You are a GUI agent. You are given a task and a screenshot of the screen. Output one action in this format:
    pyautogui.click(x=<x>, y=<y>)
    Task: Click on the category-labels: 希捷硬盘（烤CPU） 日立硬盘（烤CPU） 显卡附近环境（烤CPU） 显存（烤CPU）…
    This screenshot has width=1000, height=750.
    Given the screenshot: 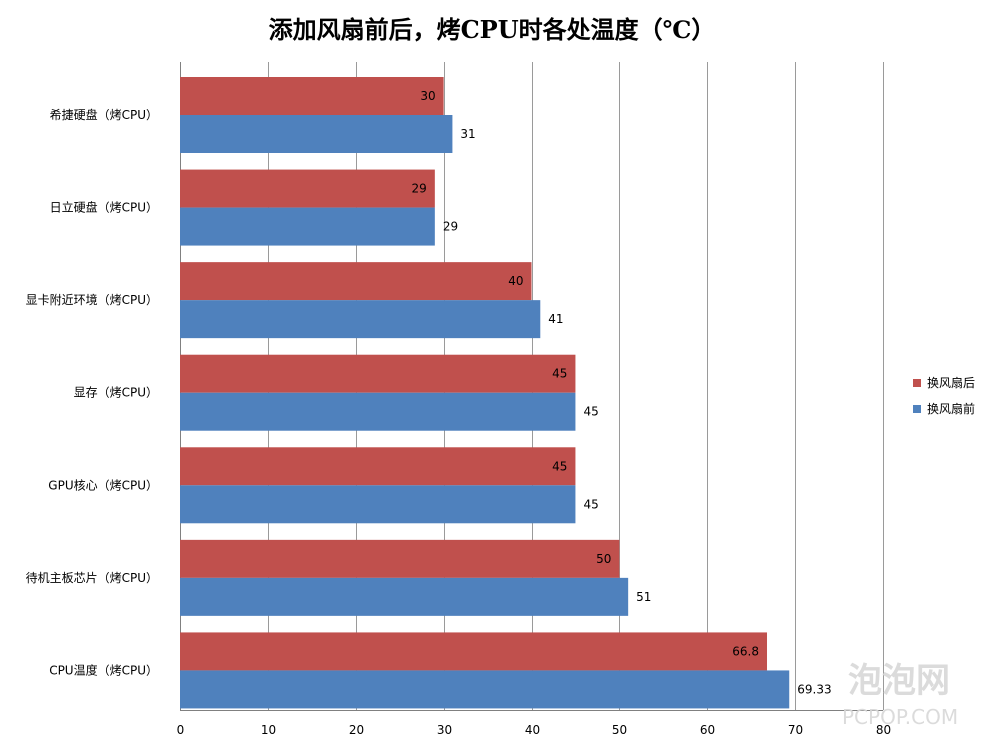 What is the action you would take?
    pyautogui.click(x=92, y=392)
    